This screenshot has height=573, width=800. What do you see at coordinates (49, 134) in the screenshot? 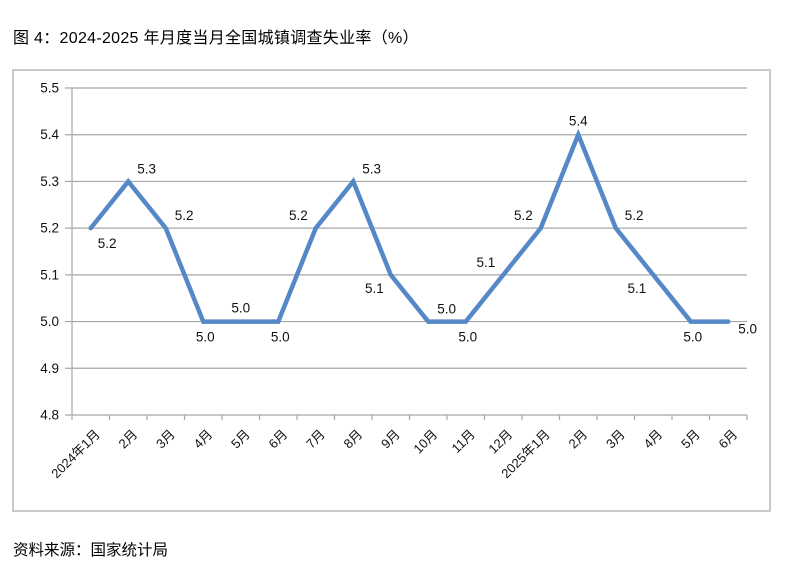
I see `y-tick-label: 5.4` at bounding box center [49, 134].